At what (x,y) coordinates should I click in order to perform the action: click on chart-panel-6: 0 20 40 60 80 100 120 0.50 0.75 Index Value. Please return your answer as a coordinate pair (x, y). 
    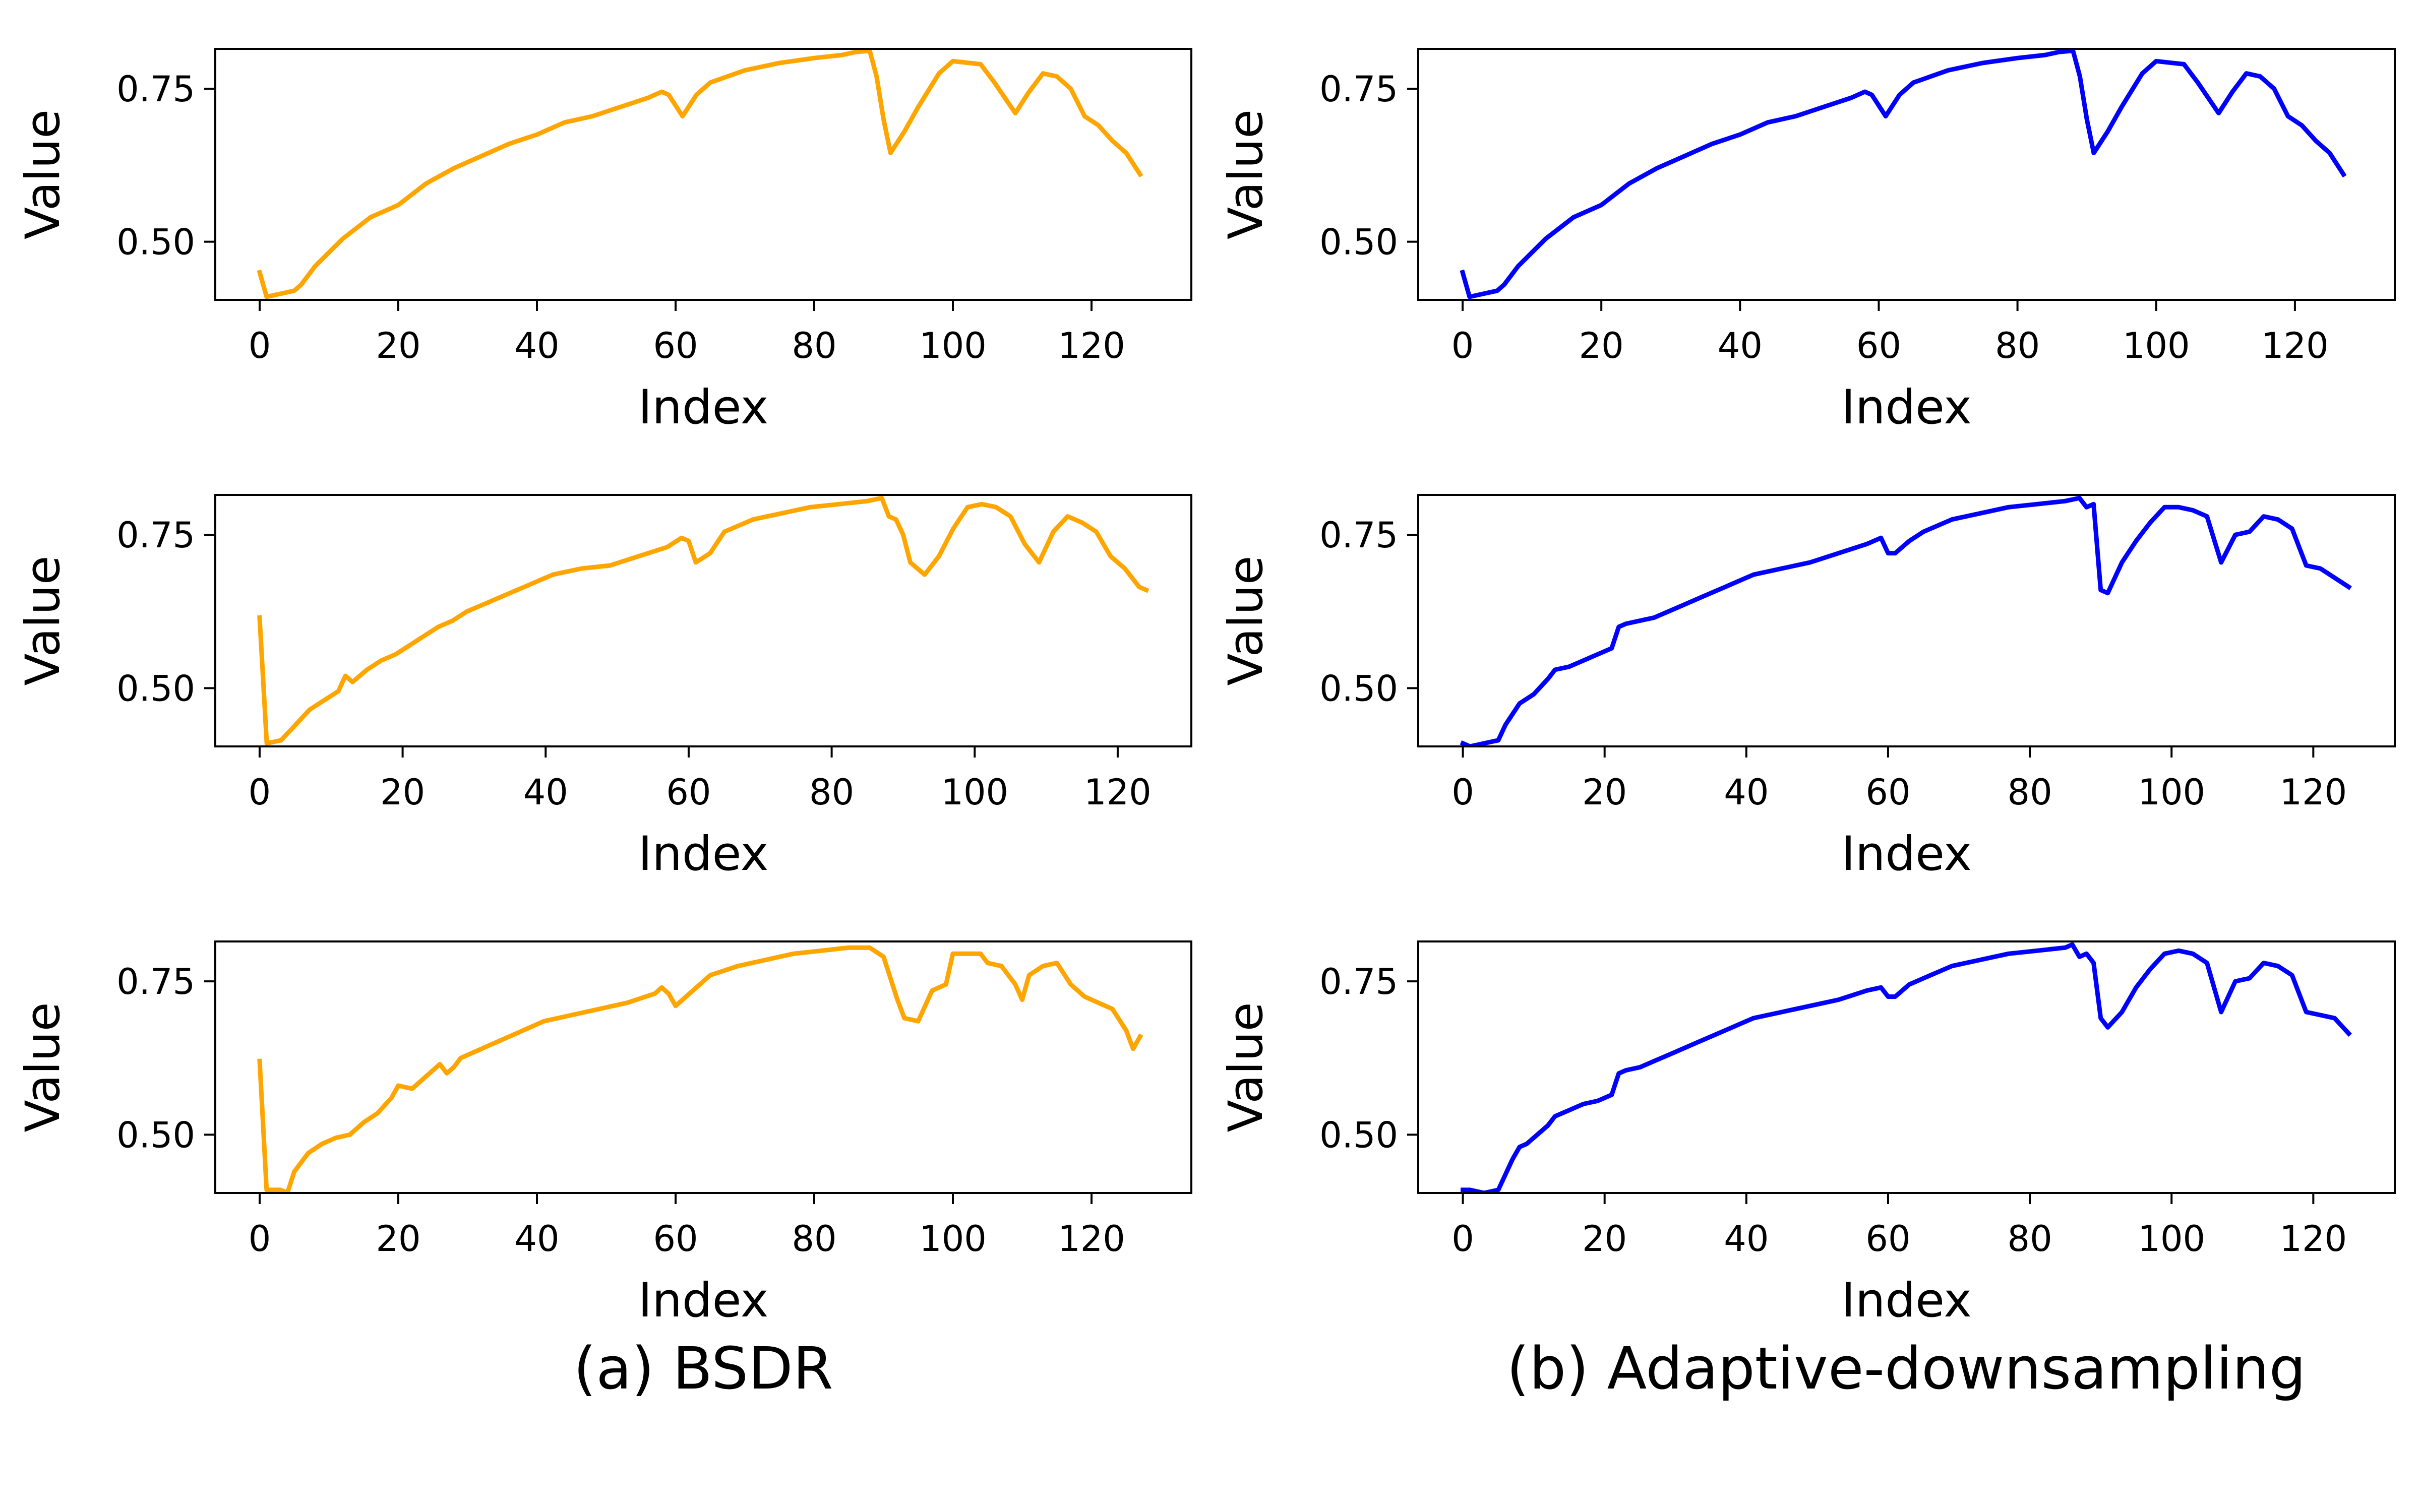
    Looking at the image, I should click on (1807, 1134).